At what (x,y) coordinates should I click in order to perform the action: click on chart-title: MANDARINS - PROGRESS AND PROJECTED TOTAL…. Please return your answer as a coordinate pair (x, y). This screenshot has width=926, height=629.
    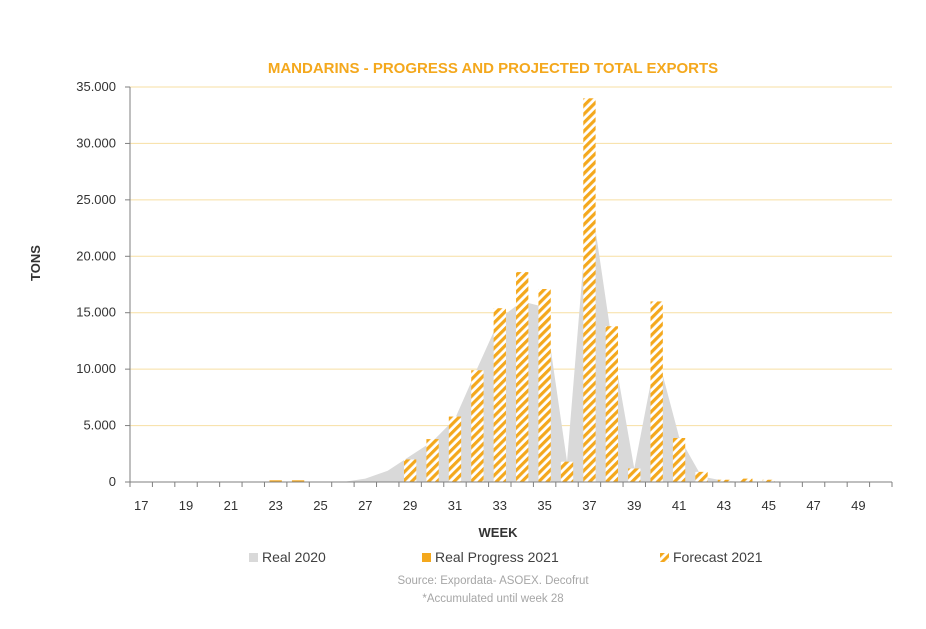
    Looking at the image, I should click on (493, 68).